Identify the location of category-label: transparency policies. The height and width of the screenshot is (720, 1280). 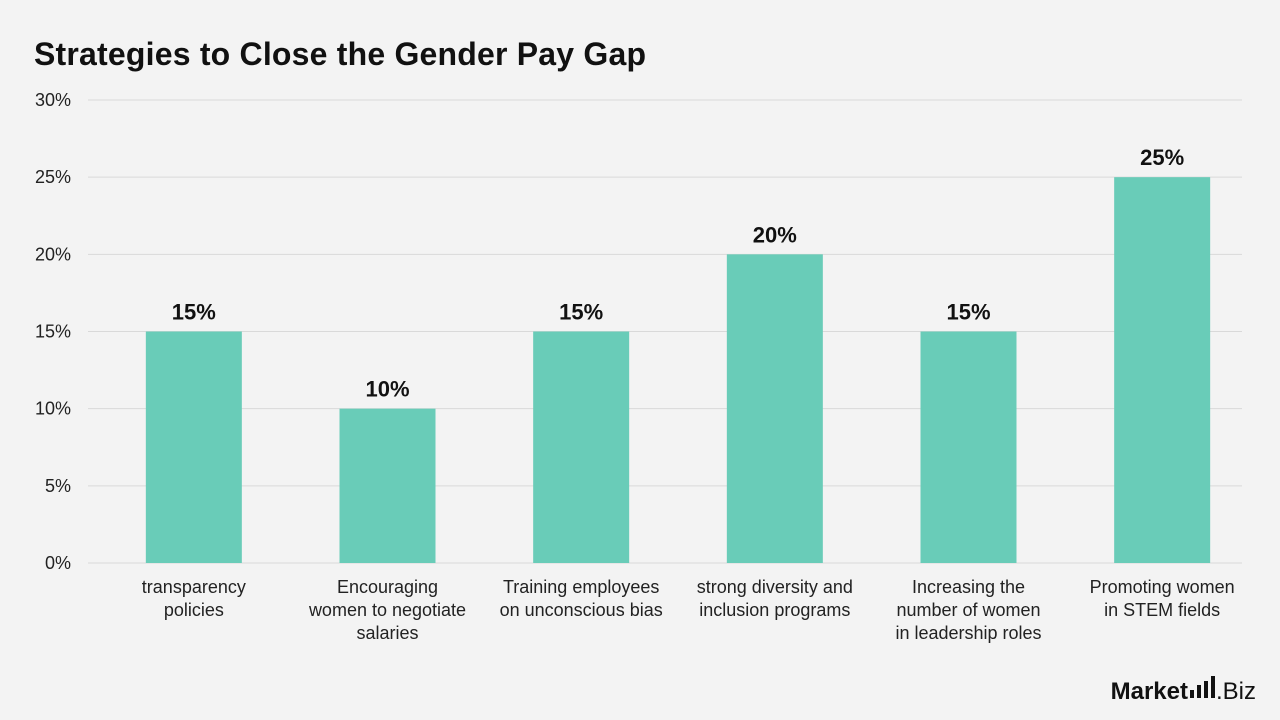
(194, 598).